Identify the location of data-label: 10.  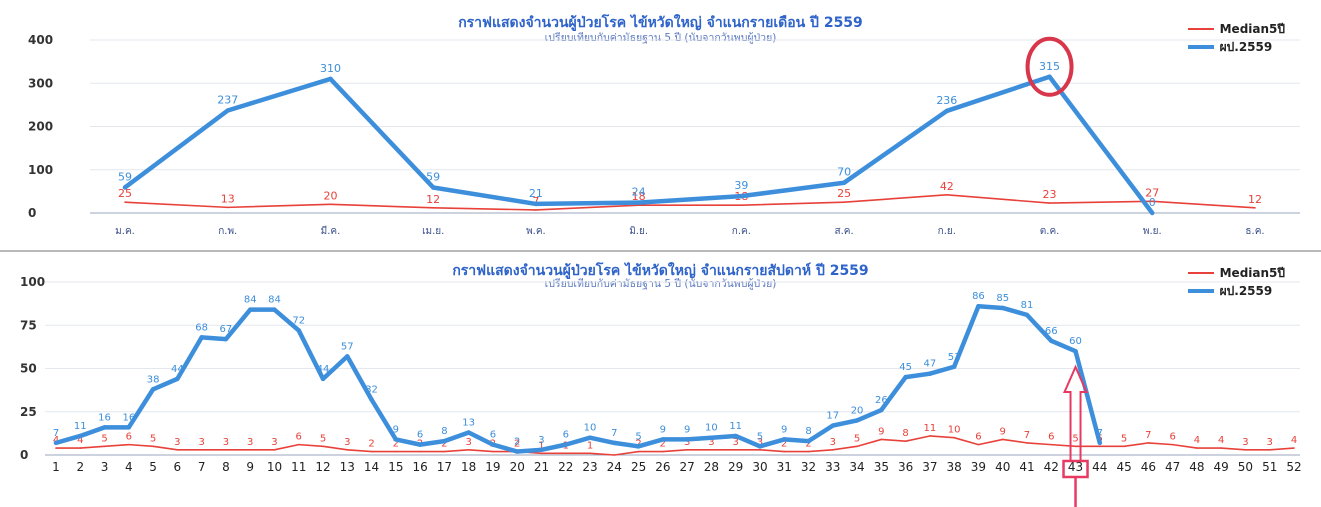
(711, 428).